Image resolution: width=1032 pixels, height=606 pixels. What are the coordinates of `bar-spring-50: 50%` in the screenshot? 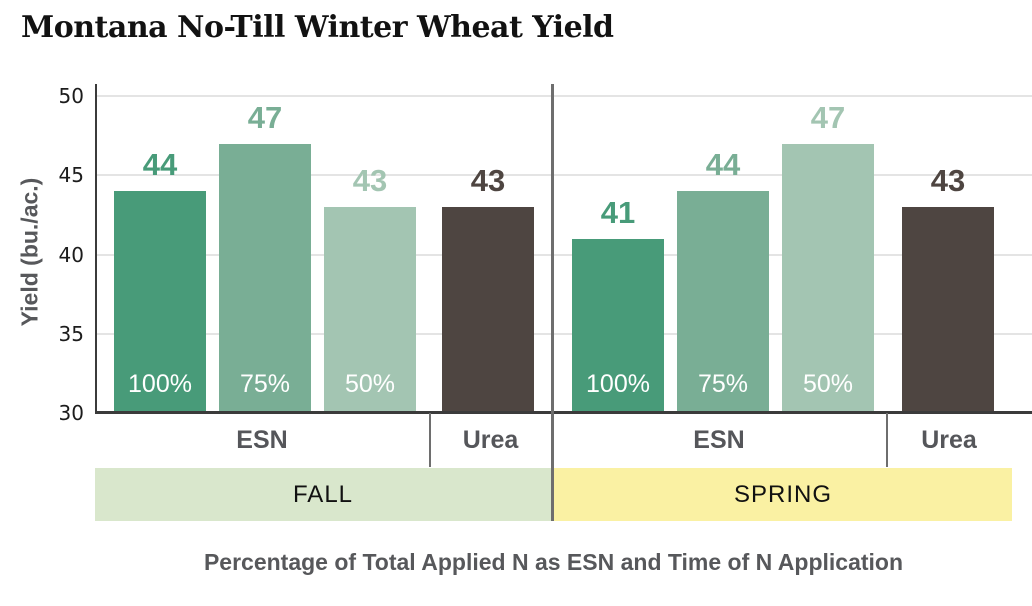 It's located at (828, 278).